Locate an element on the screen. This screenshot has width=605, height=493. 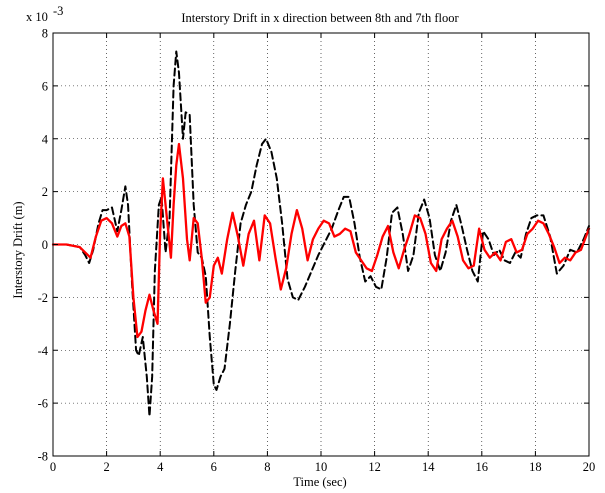
y-tick-label: 6 is located at coordinates (45, 86).